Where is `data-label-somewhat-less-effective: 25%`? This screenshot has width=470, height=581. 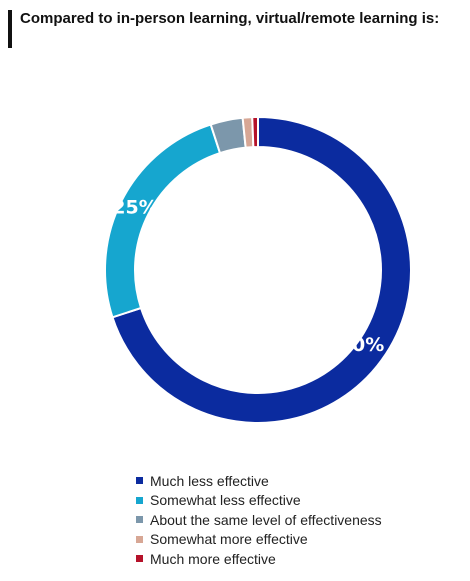 data-label-somewhat-less-effective: 25% is located at coordinates (134, 207).